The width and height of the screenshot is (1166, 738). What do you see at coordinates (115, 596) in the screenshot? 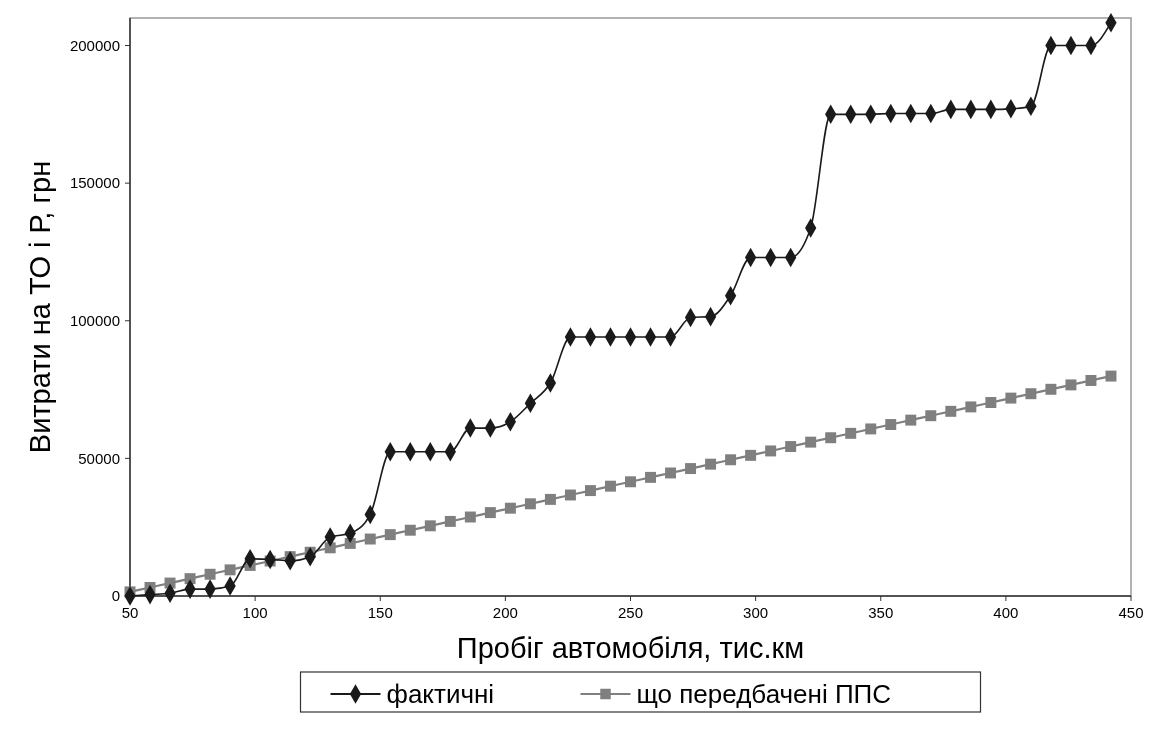
I see `y-tick-label: 0` at bounding box center [115, 596].